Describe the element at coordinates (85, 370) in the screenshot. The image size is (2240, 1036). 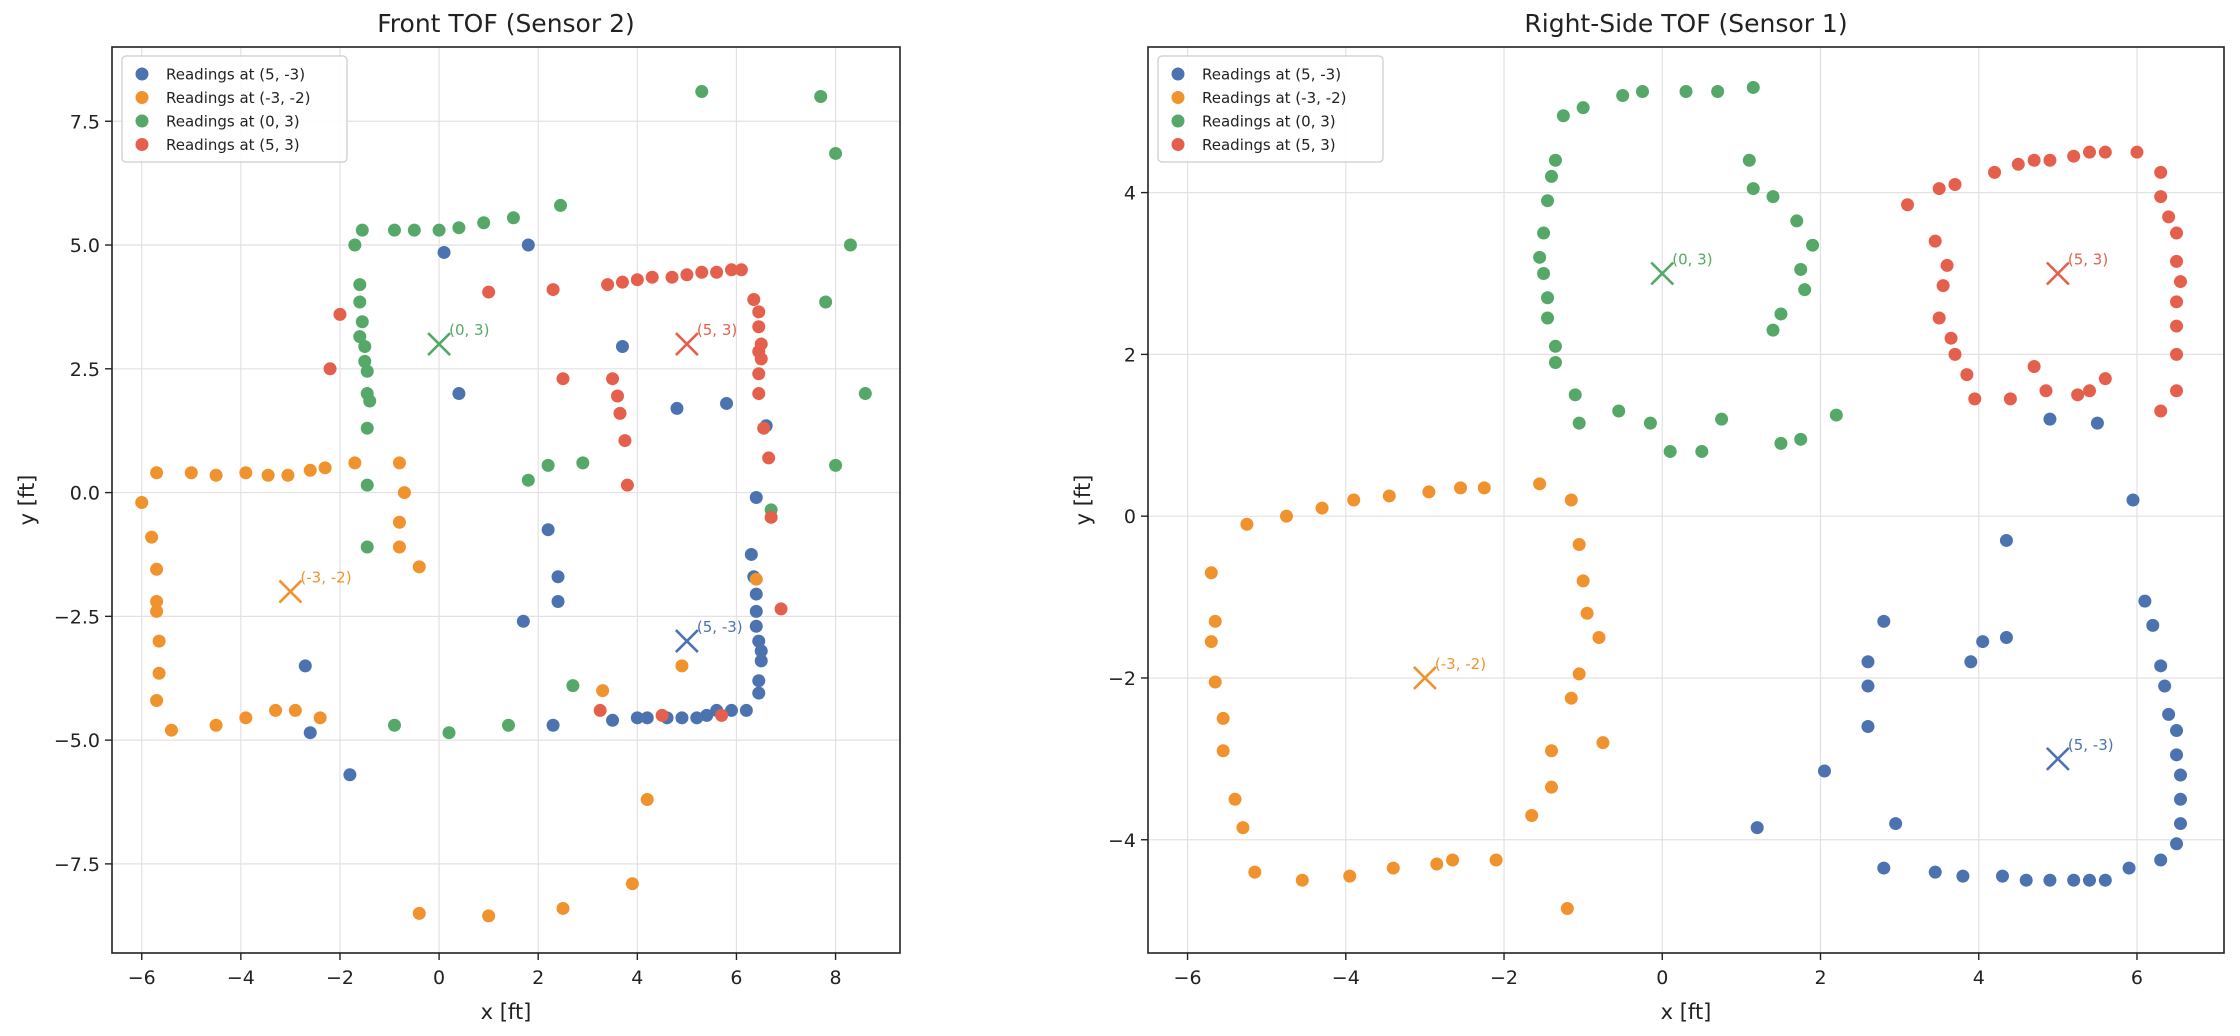
I see `y-tick-label: 2.5` at that location.